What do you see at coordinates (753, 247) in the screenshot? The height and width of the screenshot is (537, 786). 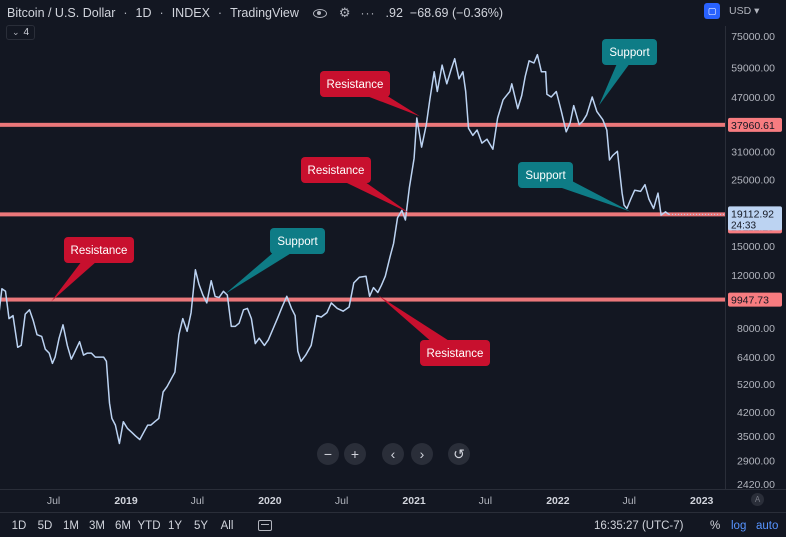 I see `y-tick-label: 15000.00` at bounding box center [753, 247].